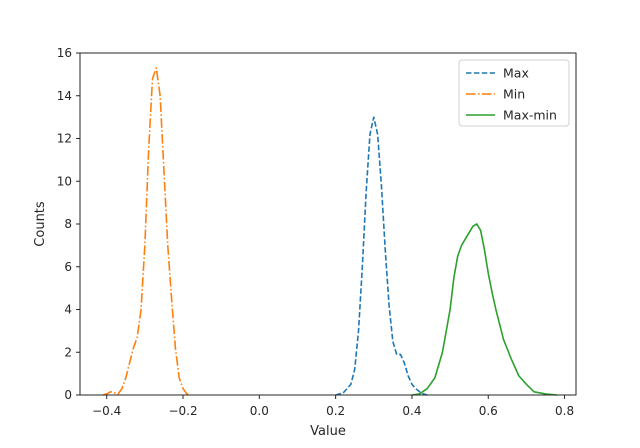 This screenshot has width=640, height=448. I want to click on x-tick-label: 0.8, so click(564, 411).